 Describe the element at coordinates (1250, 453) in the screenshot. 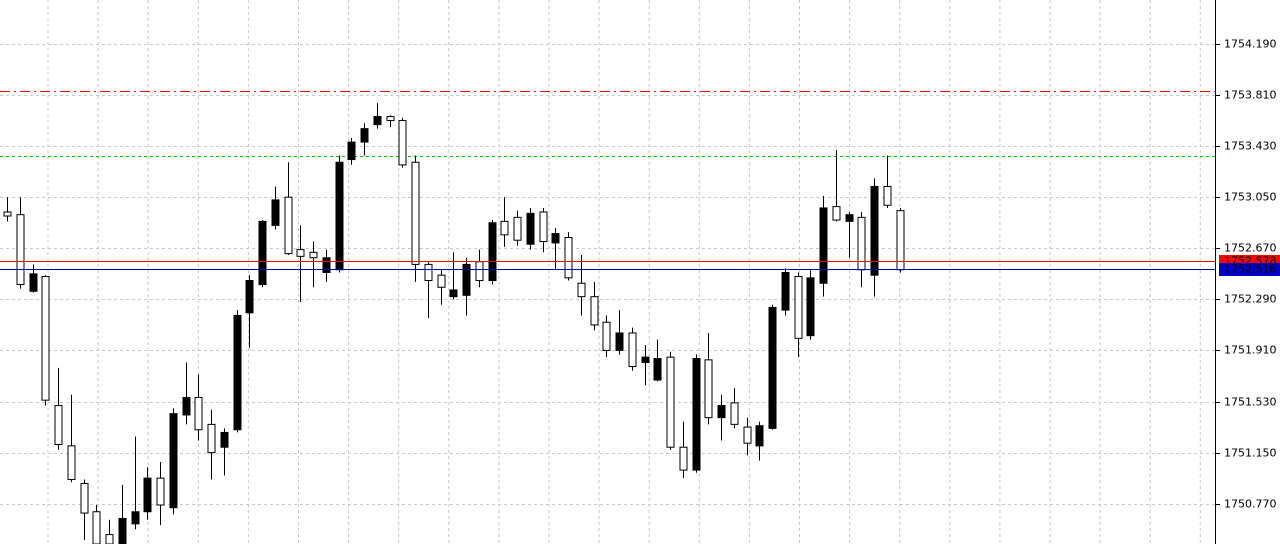

I see `y-tick-label: 1751.150` at that location.